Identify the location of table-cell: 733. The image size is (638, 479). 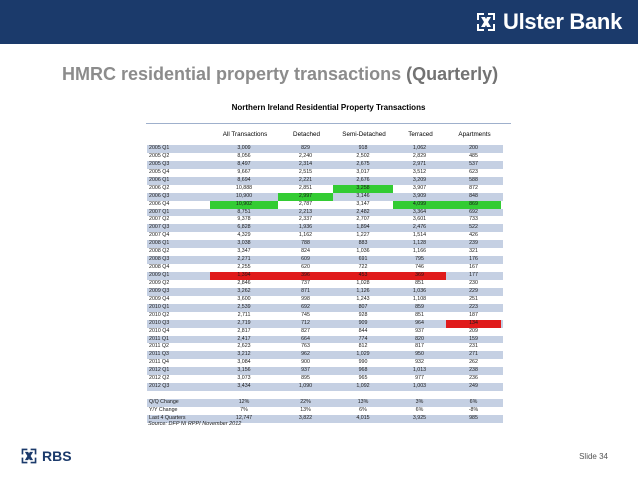
(473, 219).